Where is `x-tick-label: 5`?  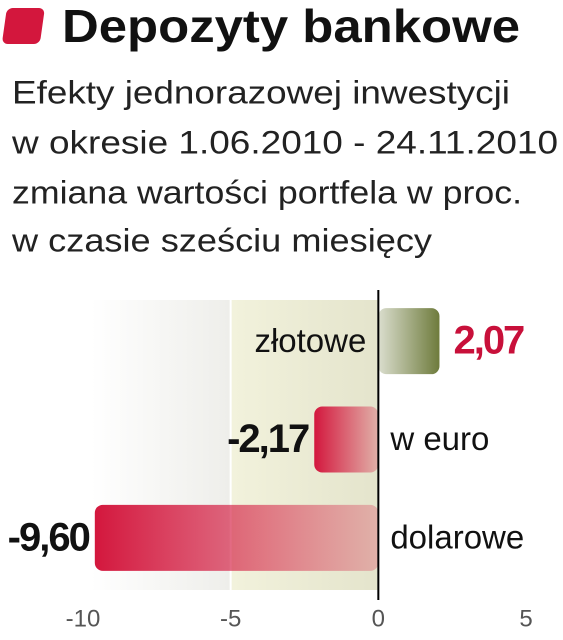
x-tick-label: 5 is located at coordinates (525, 618).